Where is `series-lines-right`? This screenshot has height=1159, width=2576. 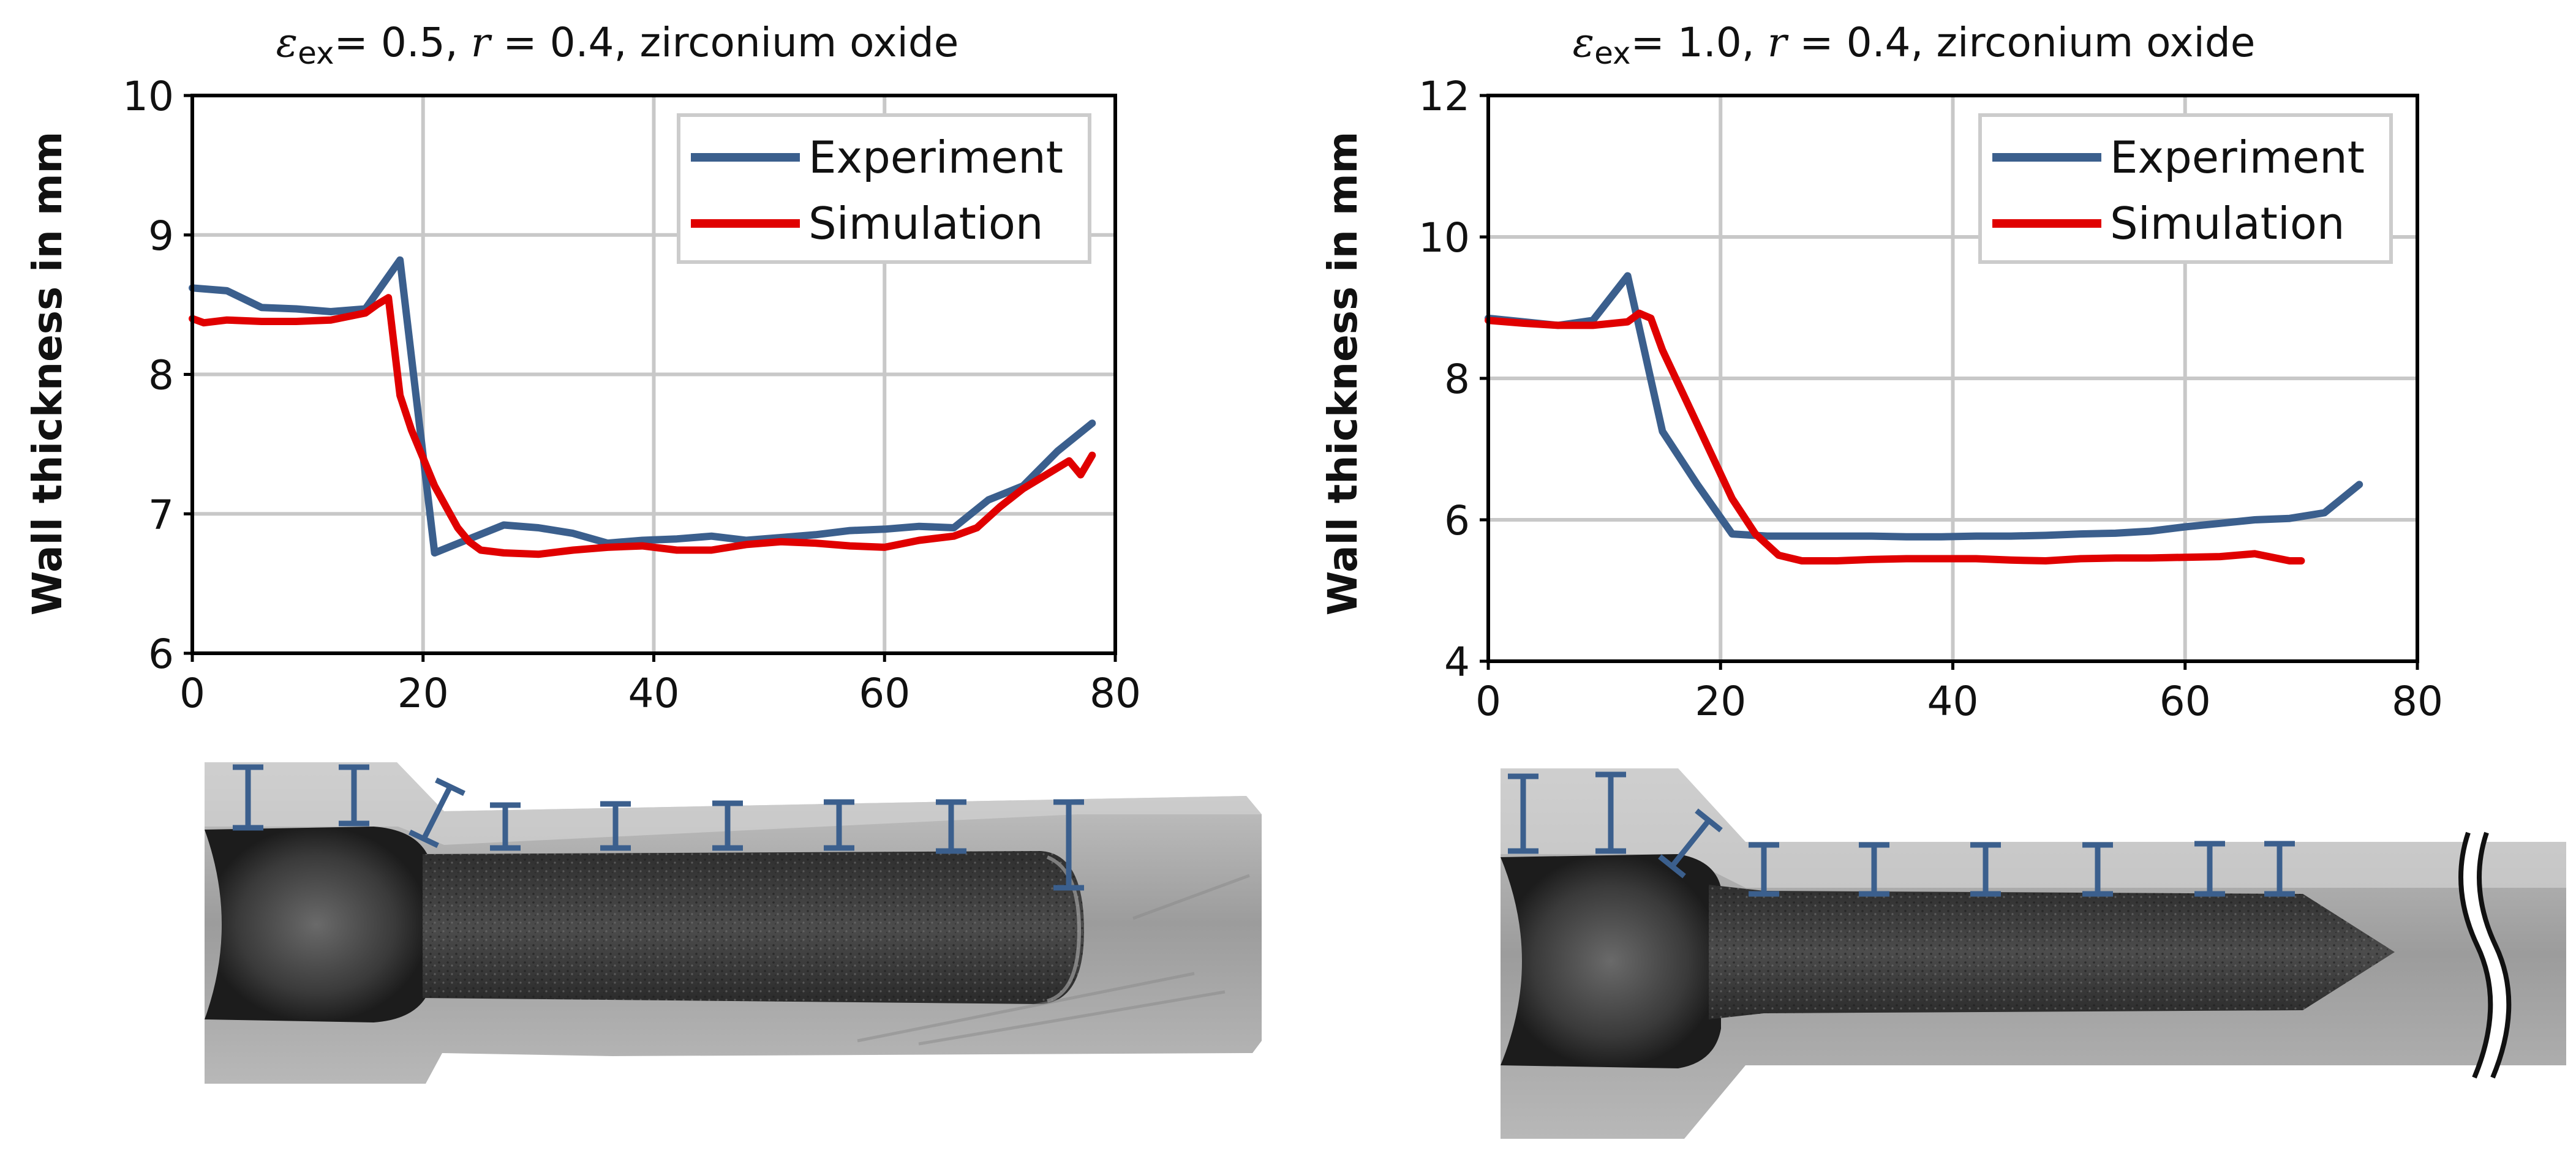
series-lines-right is located at coordinates (1924, 418).